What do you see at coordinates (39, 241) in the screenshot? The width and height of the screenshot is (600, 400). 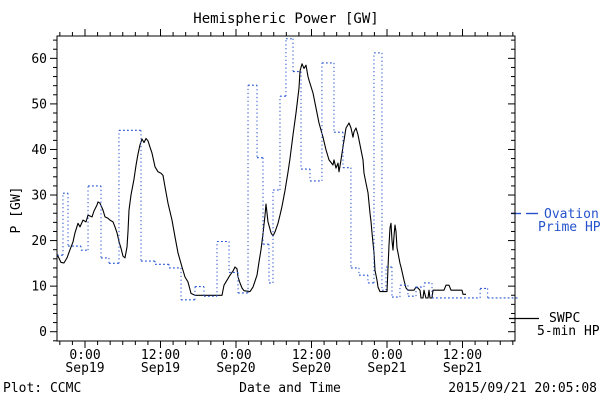 I see `y-tick-label: 20` at bounding box center [39, 241].